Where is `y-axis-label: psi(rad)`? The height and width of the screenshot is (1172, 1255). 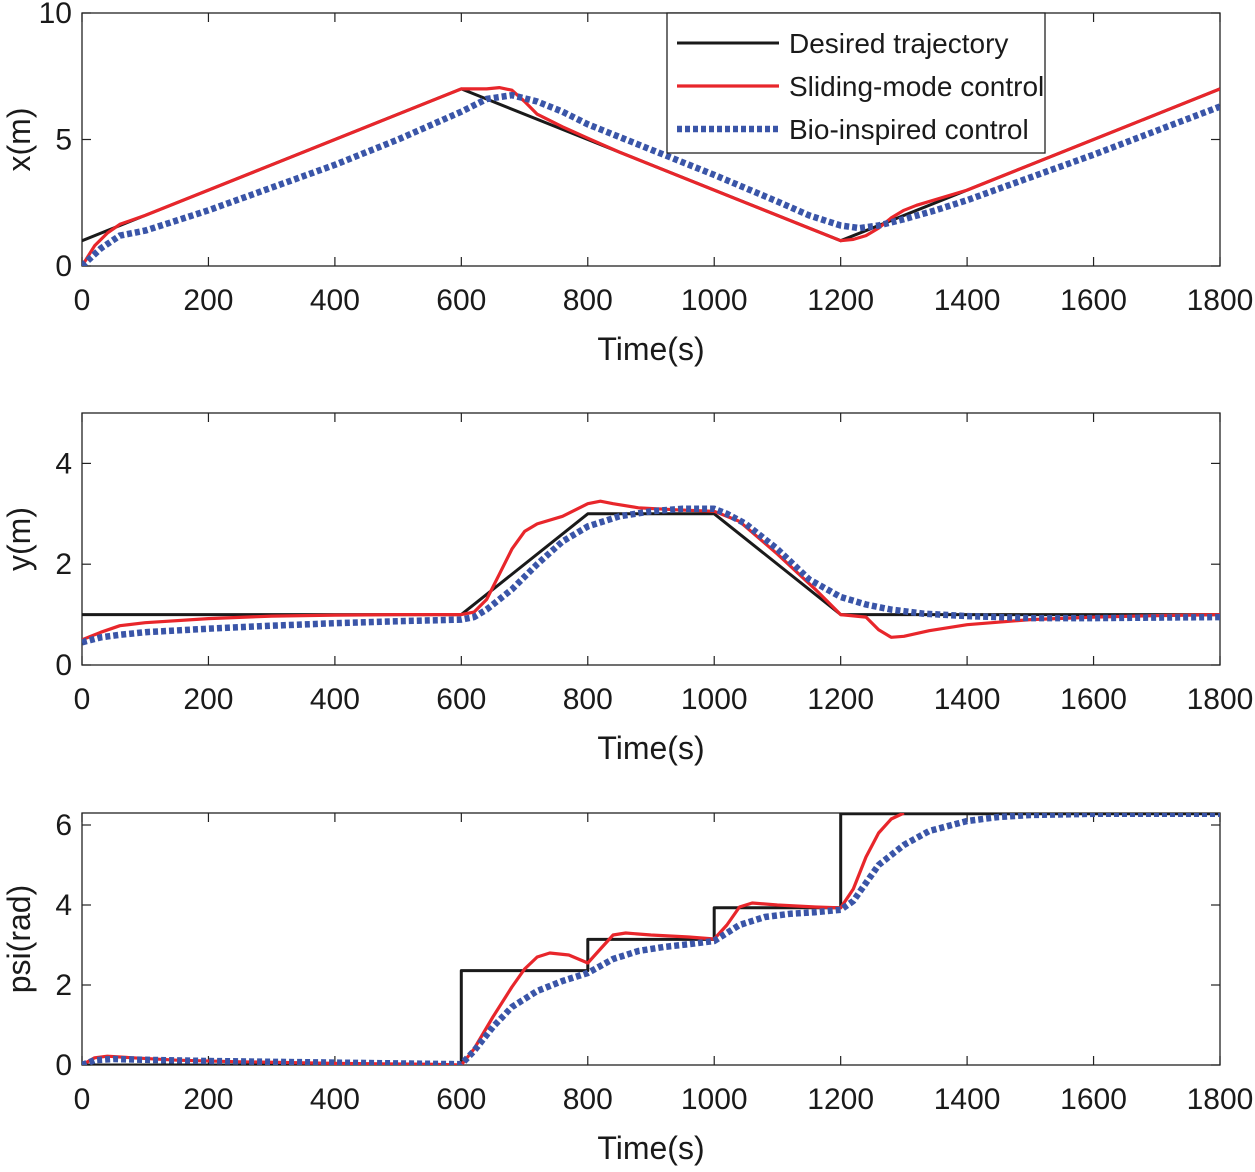 y-axis-label: psi(rad) is located at coordinates (19, 939).